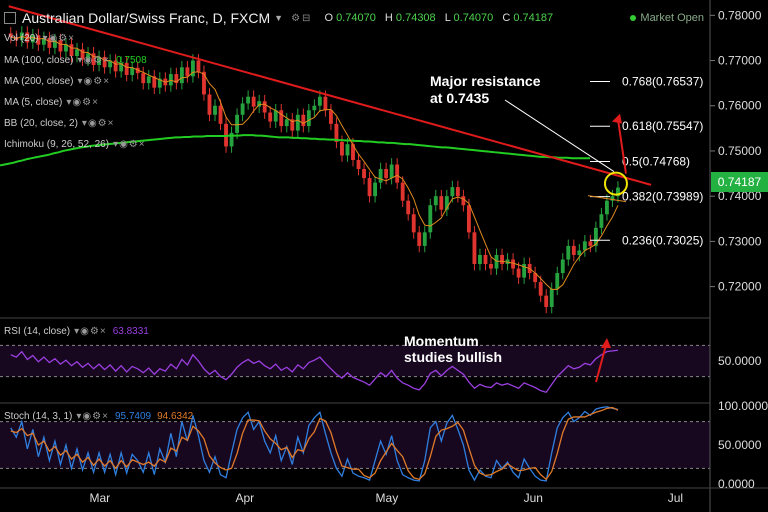 The image size is (768, 512). What do you see at coordinates (75, 144) in the screenshot?
I see `indicator-ichimoku: Ichimoku (9, 26, 52, 26) ▾◉⚙×` at bounding box center [75, 144].